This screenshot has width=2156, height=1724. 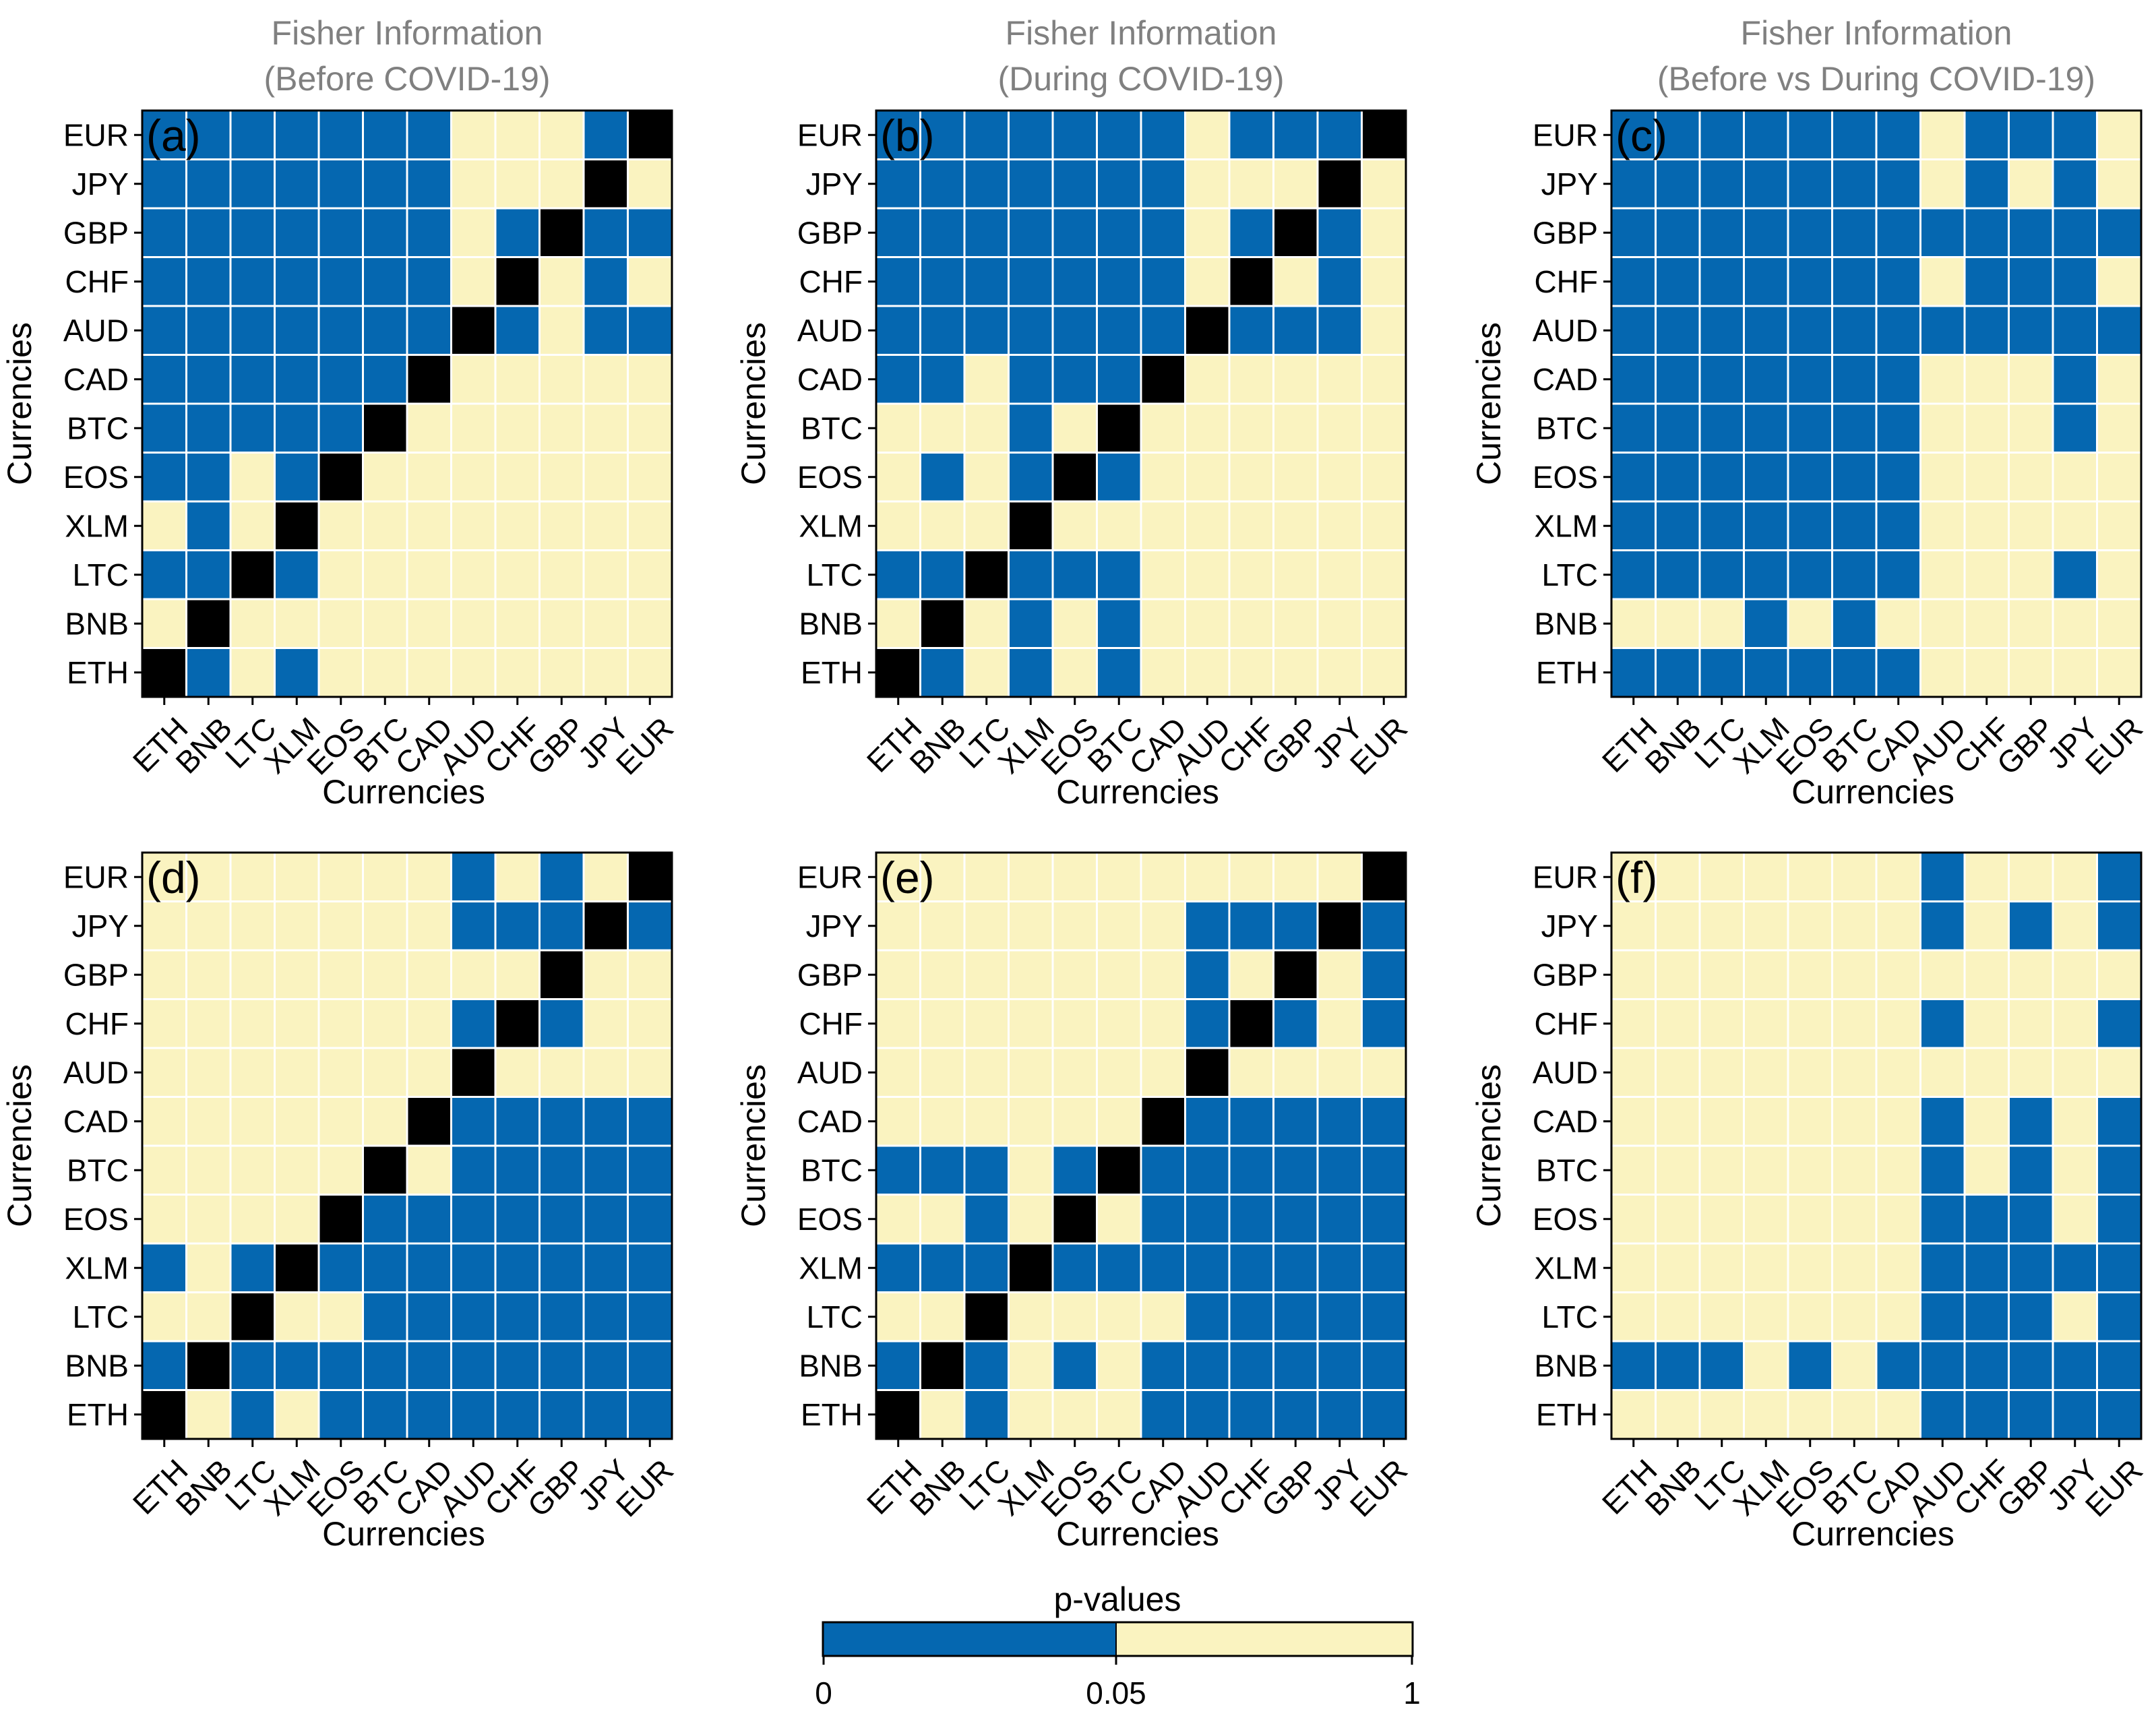 What do you see at coordinates (1264, 1639) in the screenshot?
I see `legend-bar-nonsignificant` at bounding box center [1264, 1639].